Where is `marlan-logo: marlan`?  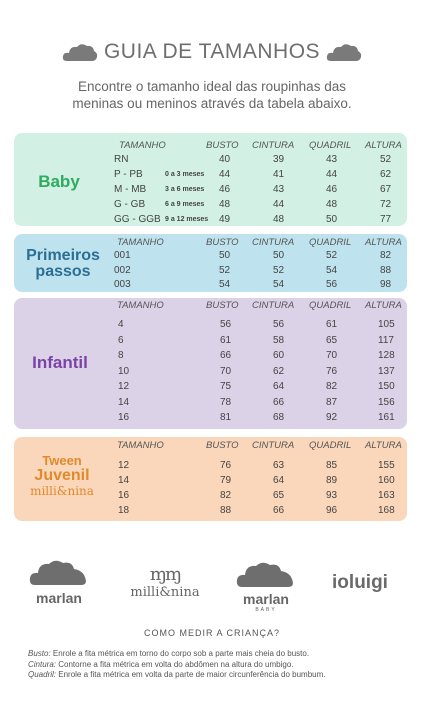 marlan-logo: marlan is located at coordinates (59, 582).